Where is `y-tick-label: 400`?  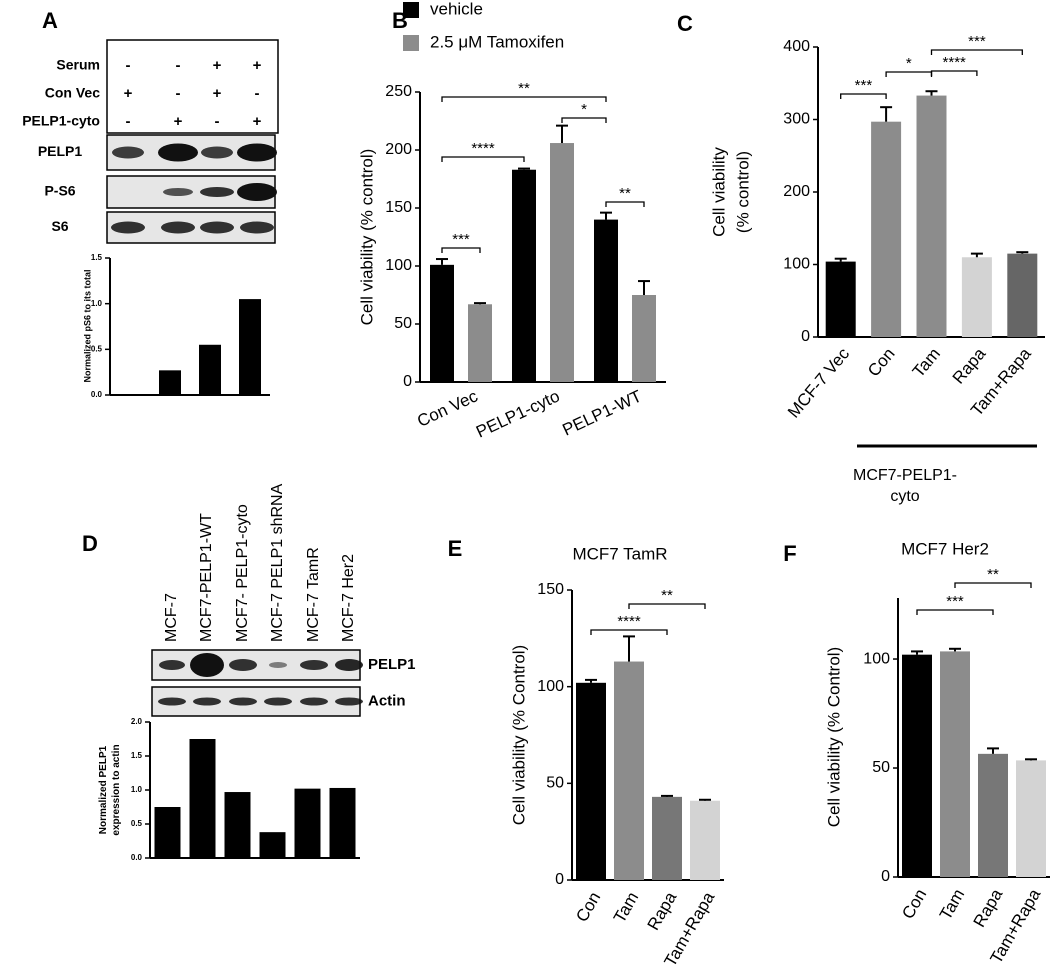
y-tick-label: 400 is located at coordinates (796, 46).